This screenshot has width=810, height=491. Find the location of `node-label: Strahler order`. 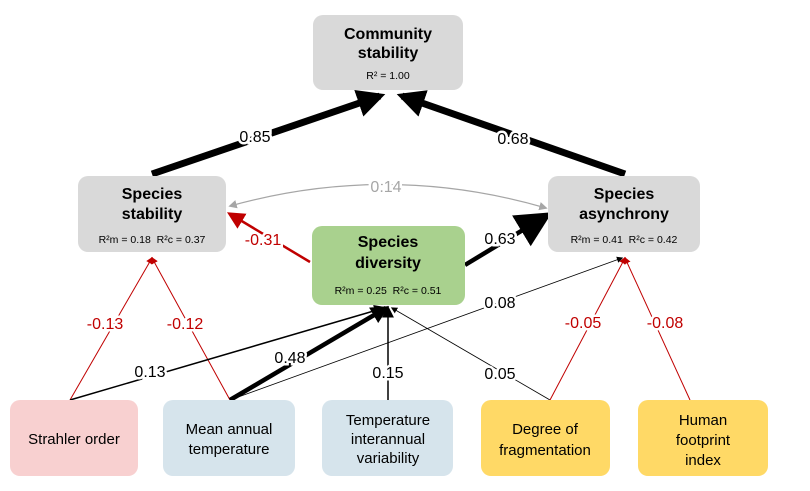

node-label: Strahler order is located at coordinates (74, 439).